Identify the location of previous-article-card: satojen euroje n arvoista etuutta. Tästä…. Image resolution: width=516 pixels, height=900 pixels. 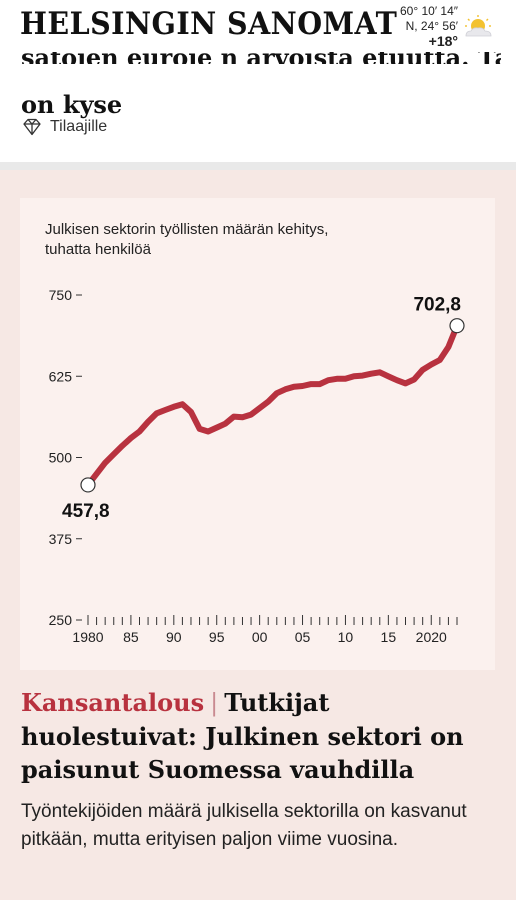
(258, 103).